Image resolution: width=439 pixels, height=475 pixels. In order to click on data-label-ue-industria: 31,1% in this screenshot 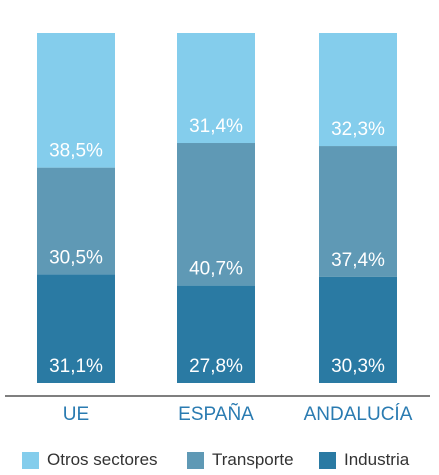, I will do `click(76, 366)`.